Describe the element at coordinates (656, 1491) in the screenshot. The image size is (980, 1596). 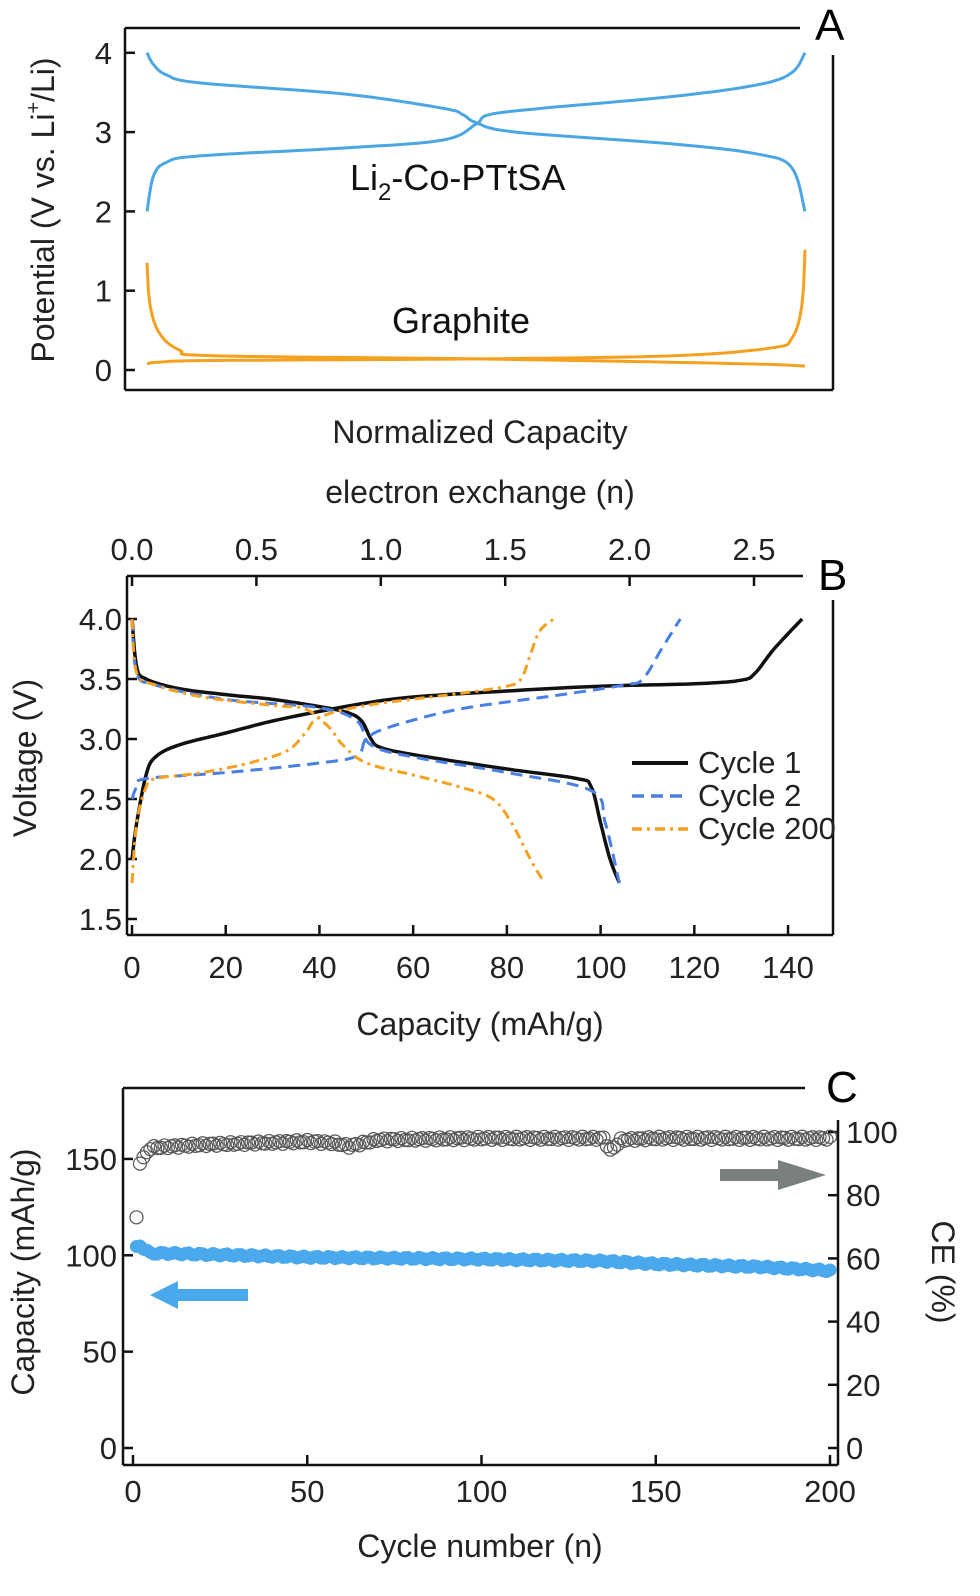
I see `x-tick-label-c: 150` at that location.